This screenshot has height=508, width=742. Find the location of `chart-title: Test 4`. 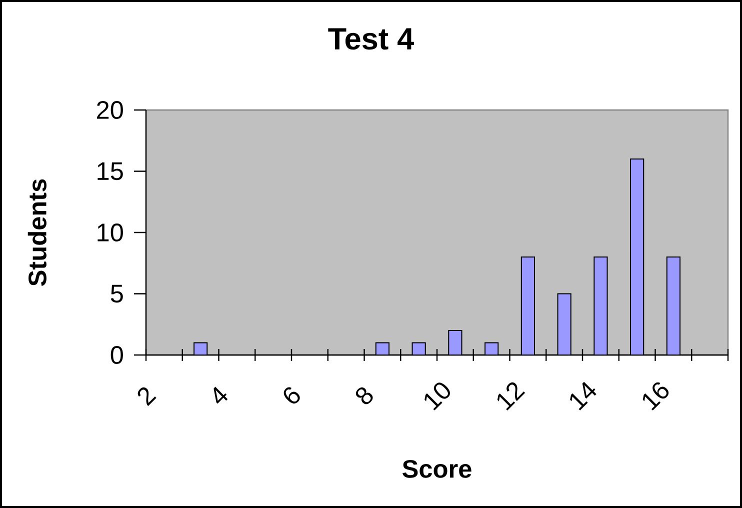

chart-title: Test 4 is located at coordinates (371, 39).